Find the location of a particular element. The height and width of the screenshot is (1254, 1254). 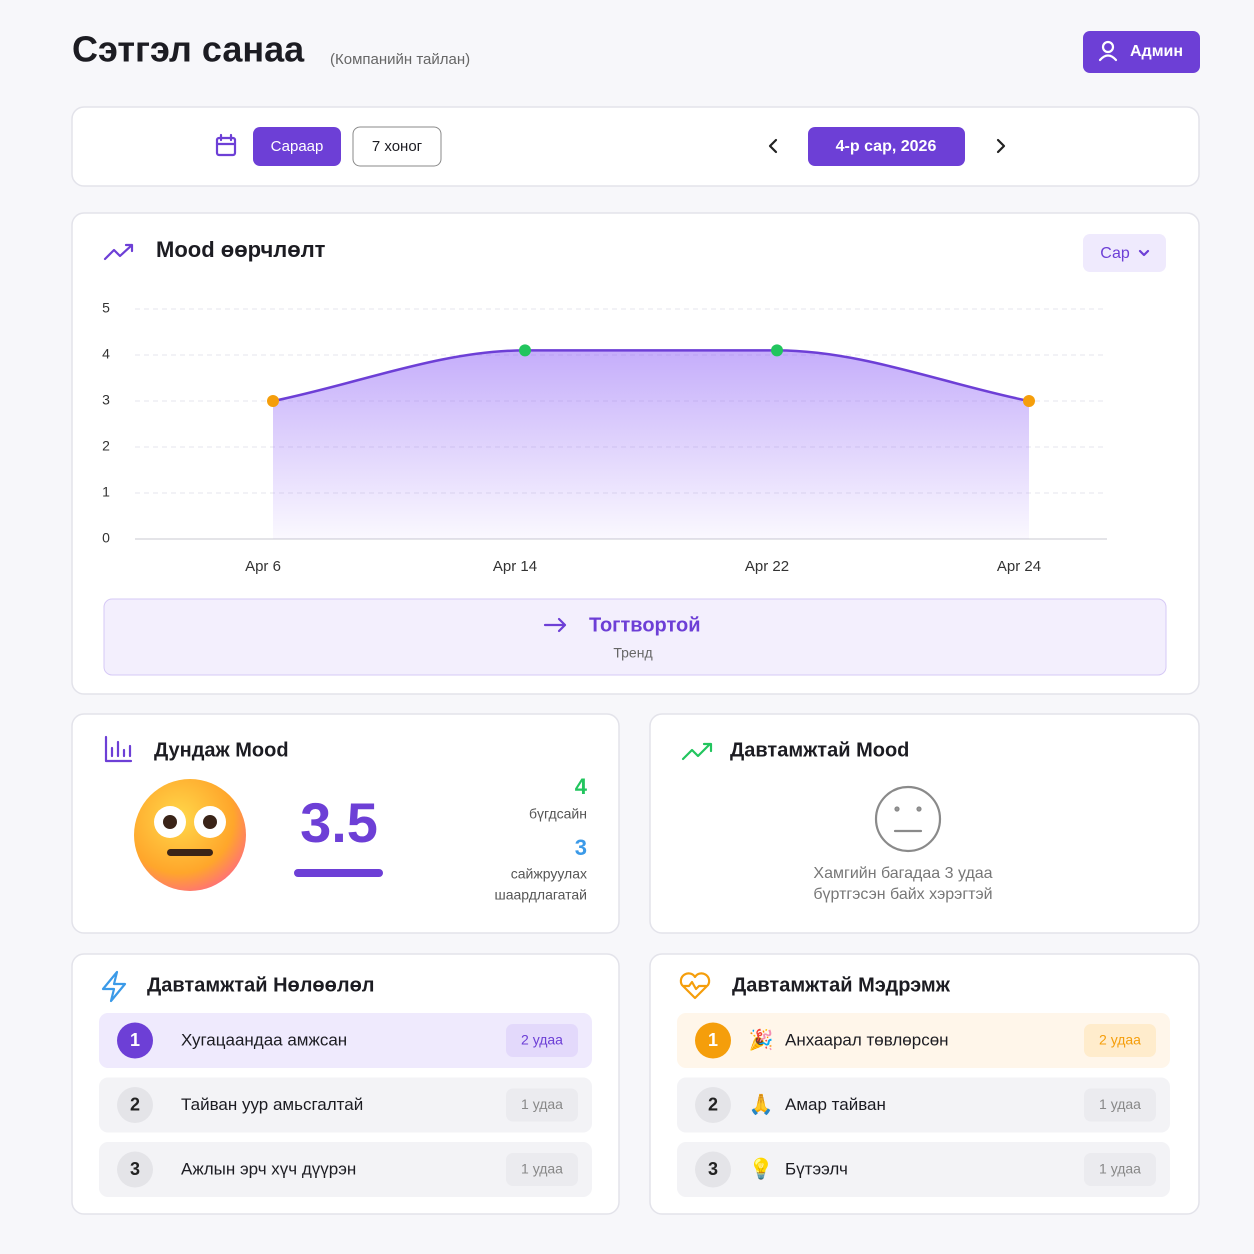

average-title: Дундаж Mood is located at coordinates (221, 750).